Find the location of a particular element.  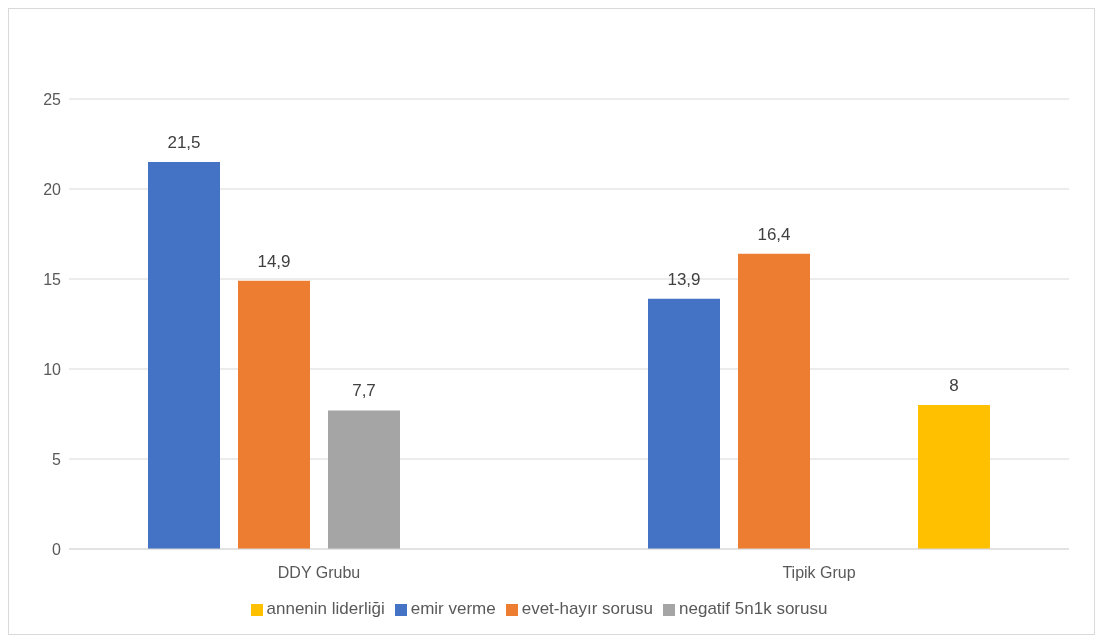

y-tick-label: 20 is located at coordinates (52, 189).